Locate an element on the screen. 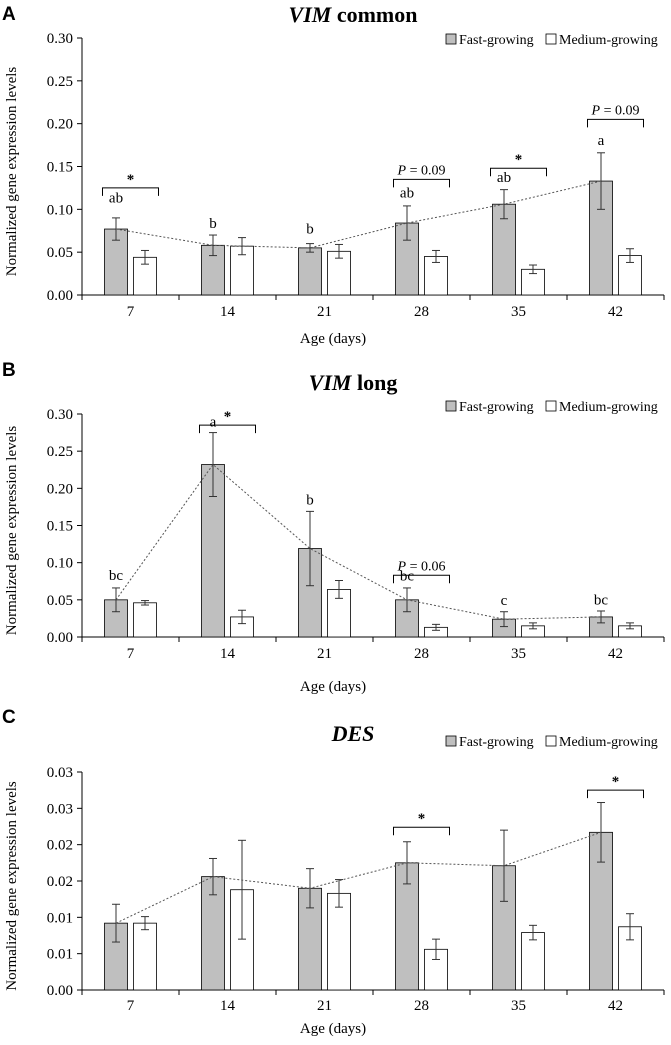 This screenshot has height=1045, width=671. panel-letter: B is located at coordinates (9, 370).